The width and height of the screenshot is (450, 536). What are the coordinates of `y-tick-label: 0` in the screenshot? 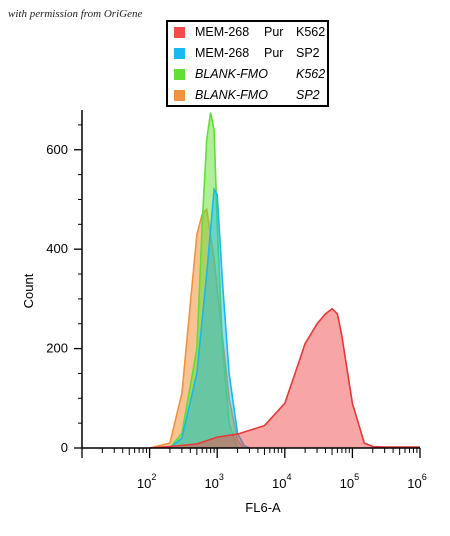 It's located at (64, 447).